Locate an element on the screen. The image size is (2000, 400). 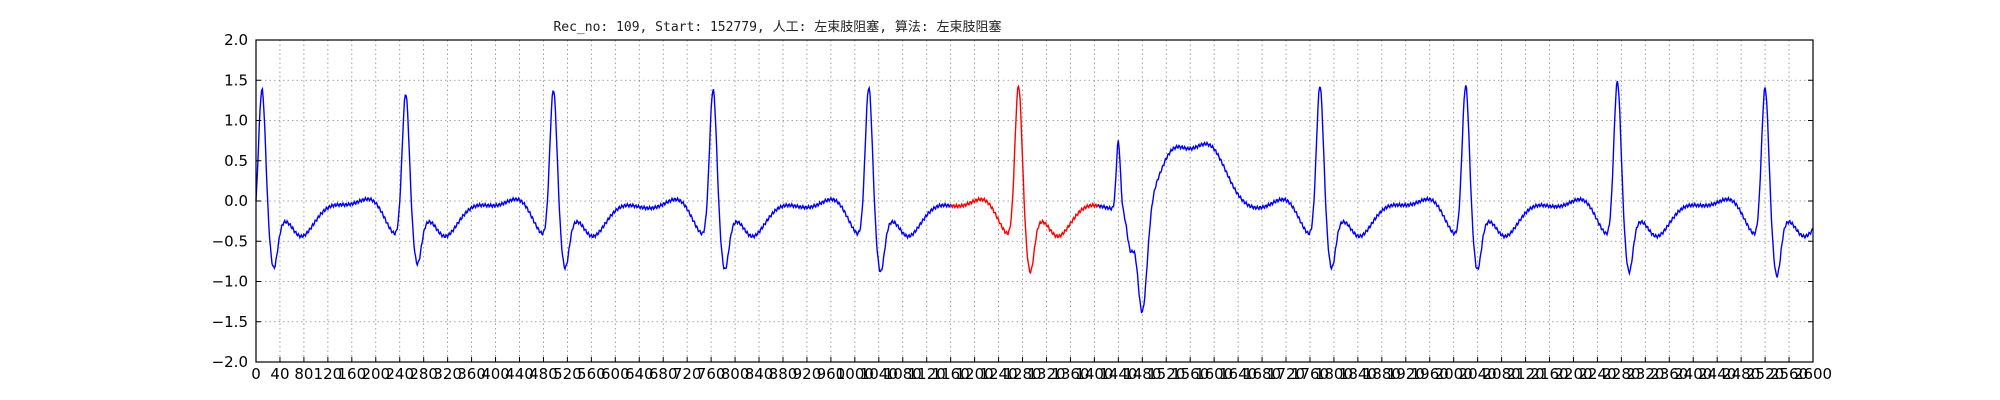
x-tick-label: 1800 is located at coordinates (1334, 374).